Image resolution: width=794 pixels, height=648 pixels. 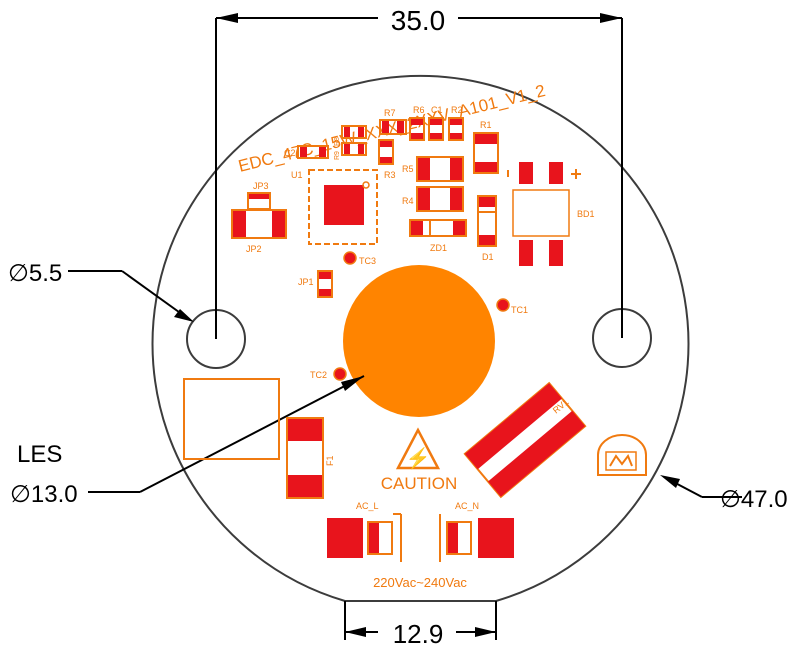 I want to click on r5-r4-parts: R5 R4, so click(x=433, y=184).